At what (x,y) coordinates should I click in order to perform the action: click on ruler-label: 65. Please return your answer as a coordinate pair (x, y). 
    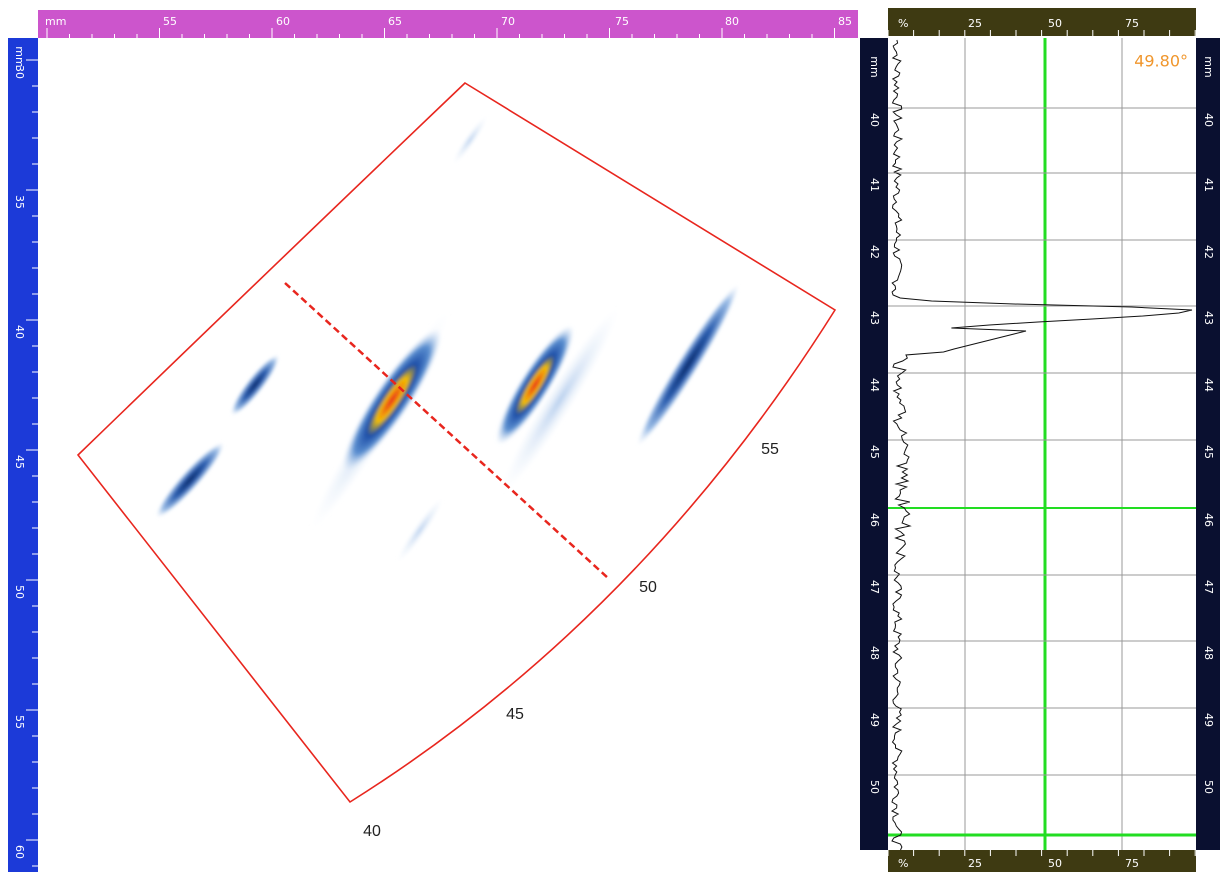
    Looking at the image, I should click on (395, 21).